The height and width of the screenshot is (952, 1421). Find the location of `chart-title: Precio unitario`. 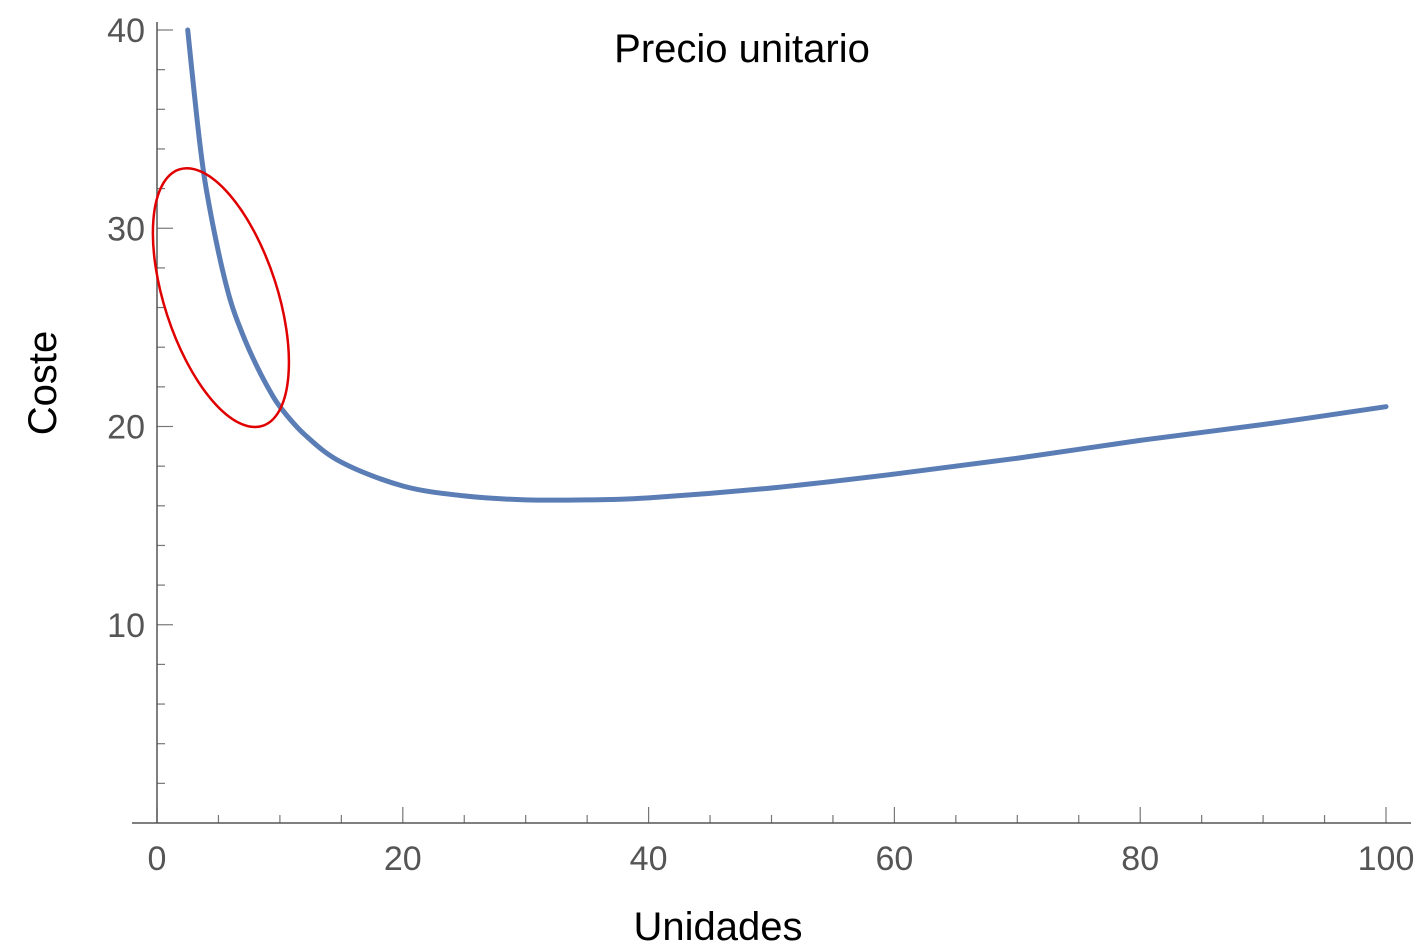

chart-title: Precio unitario is located at coordinates (742, 49).